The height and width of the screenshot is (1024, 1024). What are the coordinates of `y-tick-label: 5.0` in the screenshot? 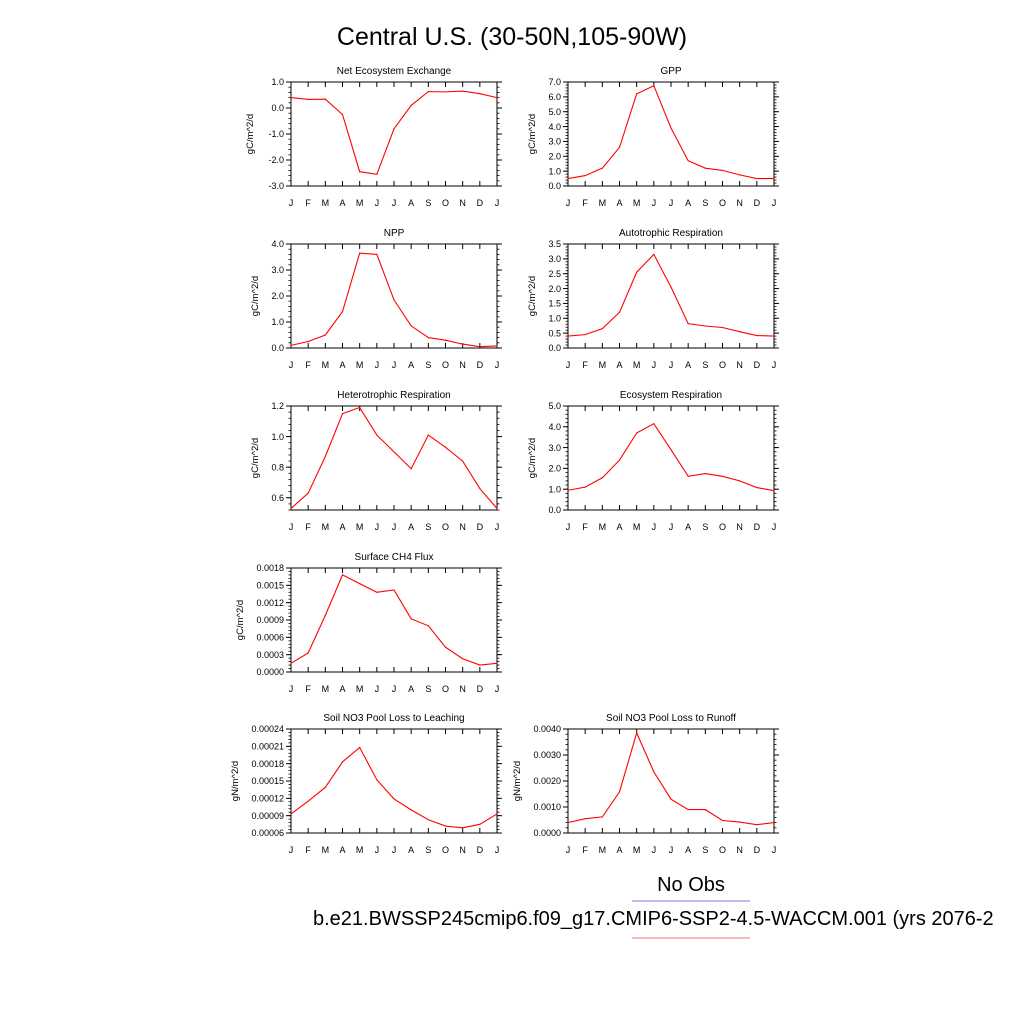 It's located at (554, 112).